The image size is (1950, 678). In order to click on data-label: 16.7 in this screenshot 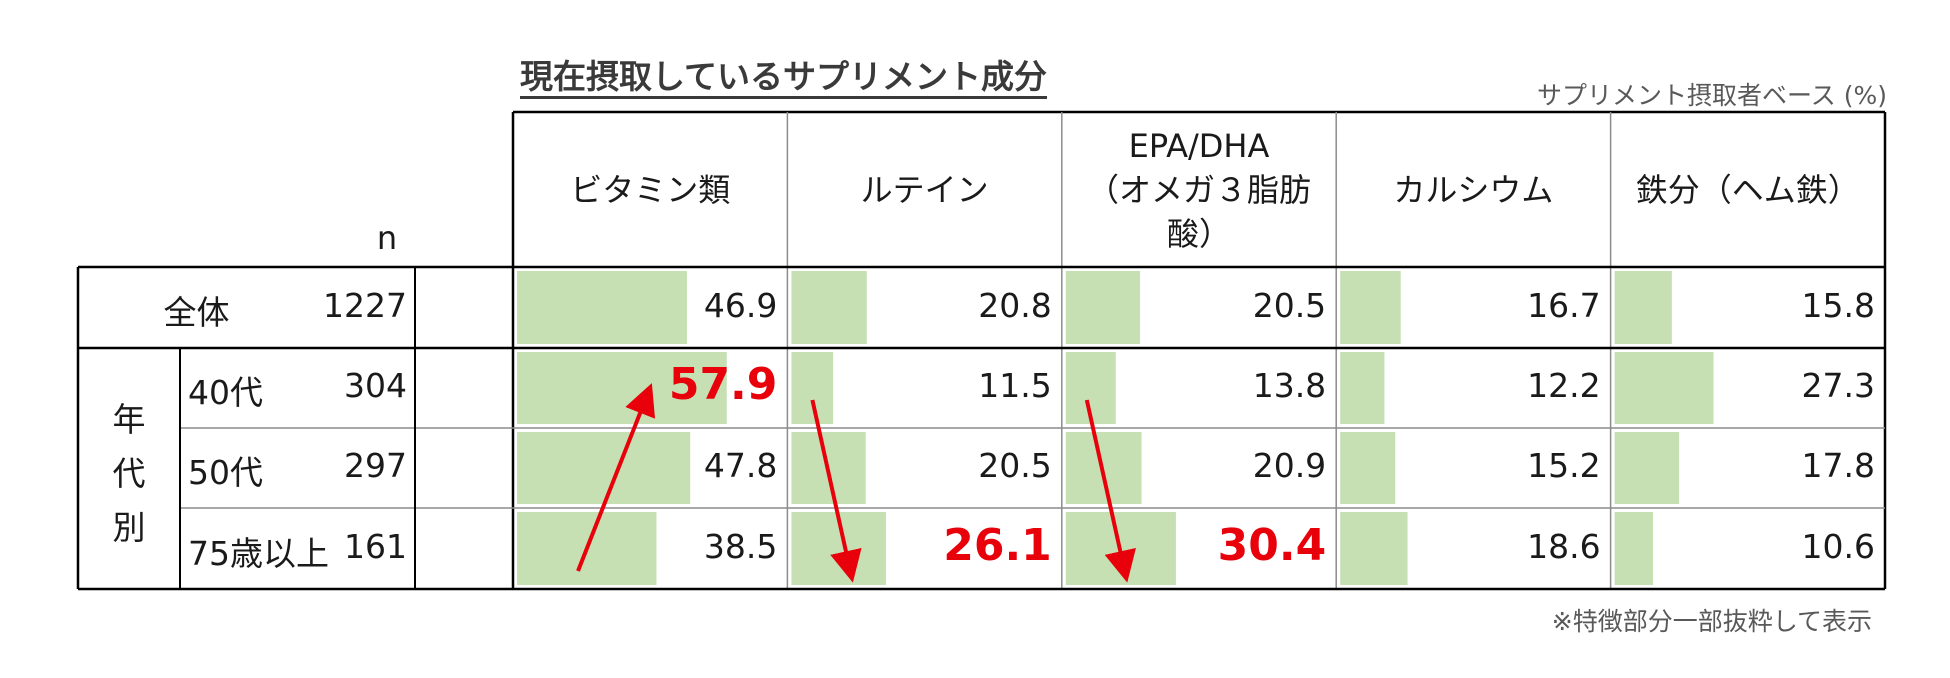, I will do `click(1564, 305)`.